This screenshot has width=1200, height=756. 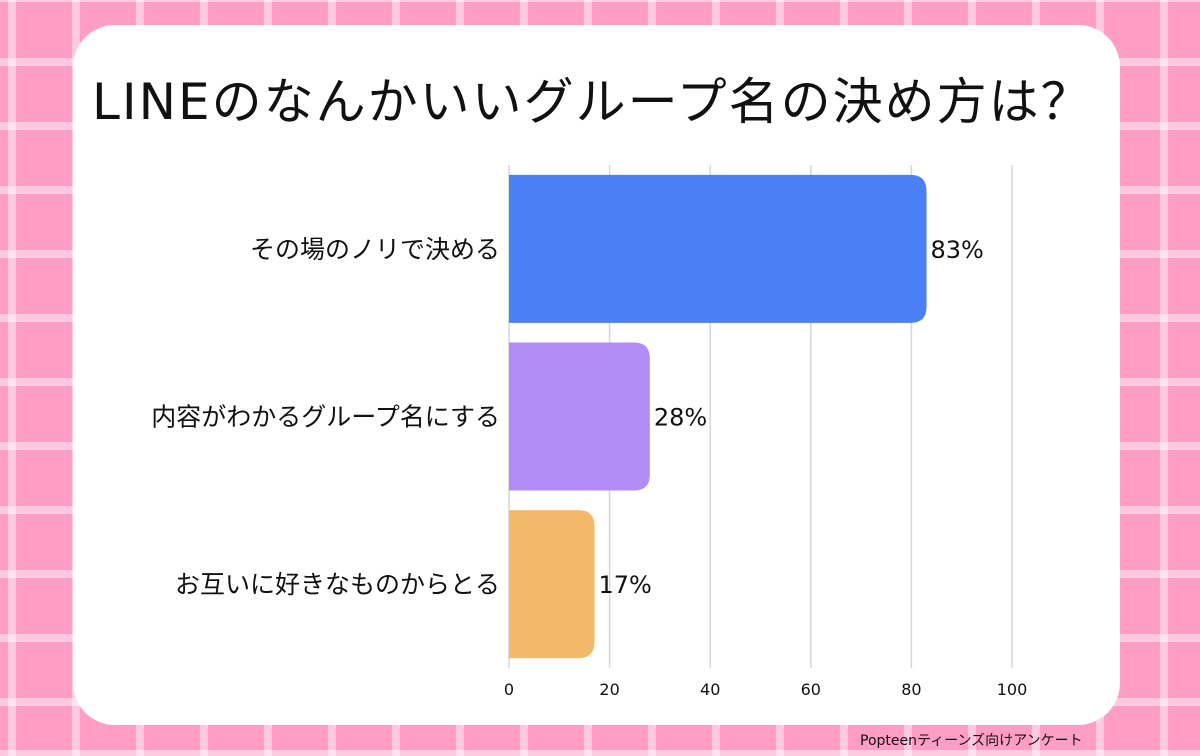 What do you see at coordinates (1012, 689) in the screenshot?
I see `x-tick-label: 100` at bounding box center [1012, 689].